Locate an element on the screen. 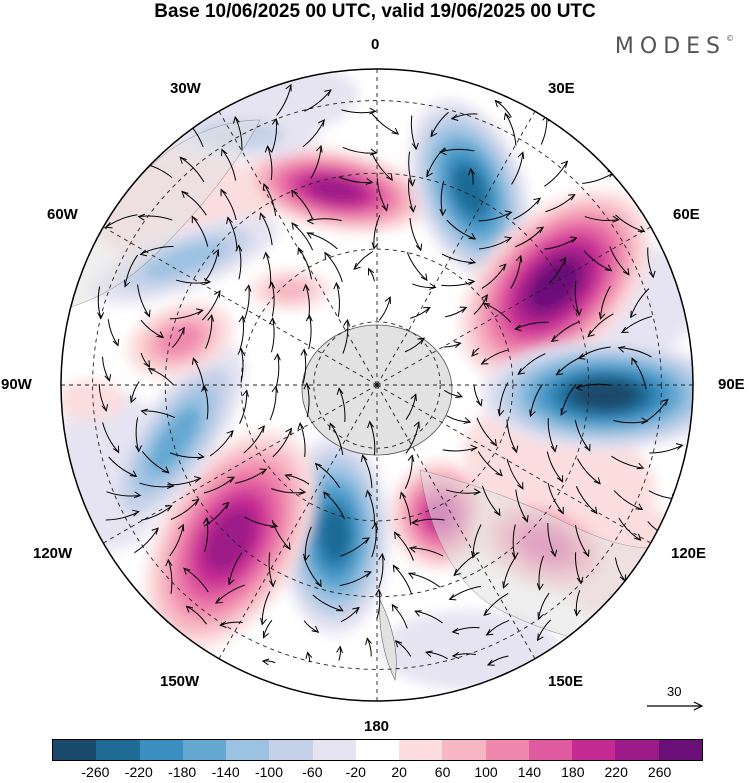  lon-label-90w: 90W is located at coordinates (16, 384).